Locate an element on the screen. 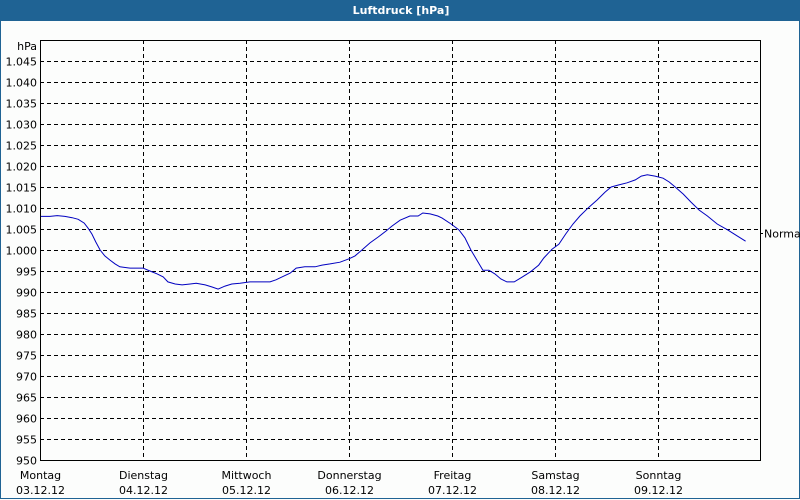  y-tick-label: 950 is located at coordinates (26, 461).